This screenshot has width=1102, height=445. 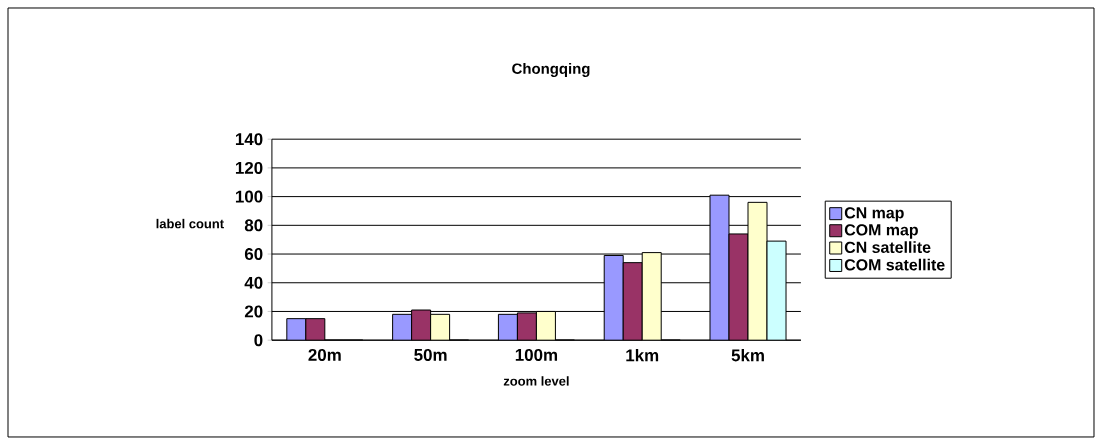 What do you see at coordinates (887, 247) in the screenshot?
I see `legend-label: CN satellite` at bounding box center [887, 247].